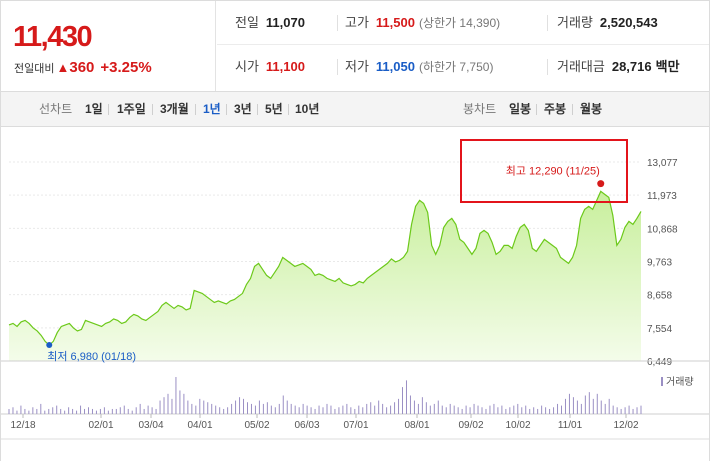  I want to click on x-tick-label: 06/03, so click(306, 425).